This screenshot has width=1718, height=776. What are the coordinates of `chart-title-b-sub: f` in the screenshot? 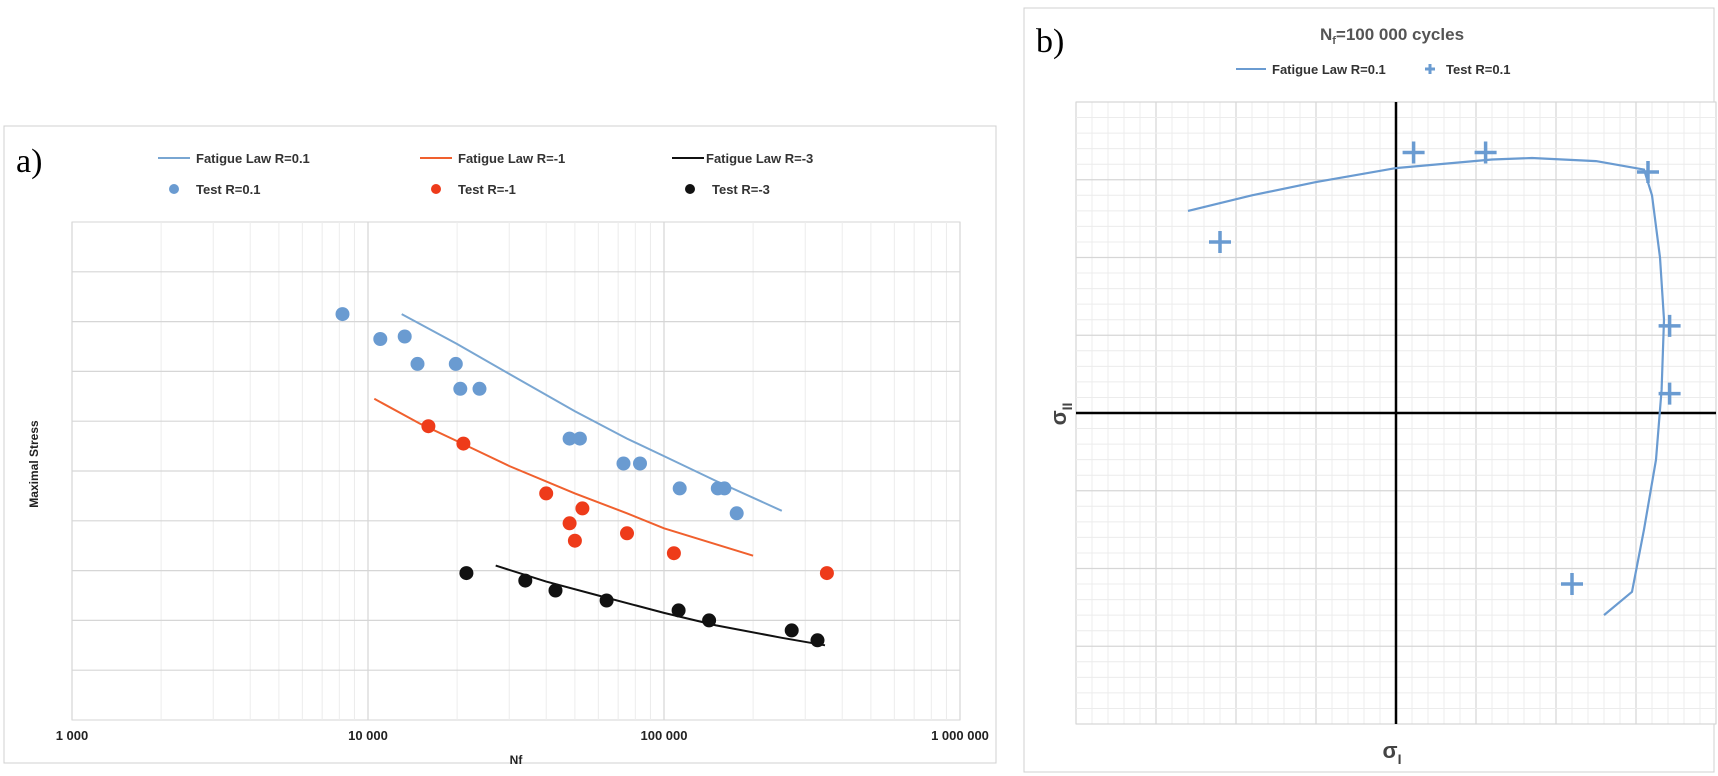 It's located at (1334, 41).